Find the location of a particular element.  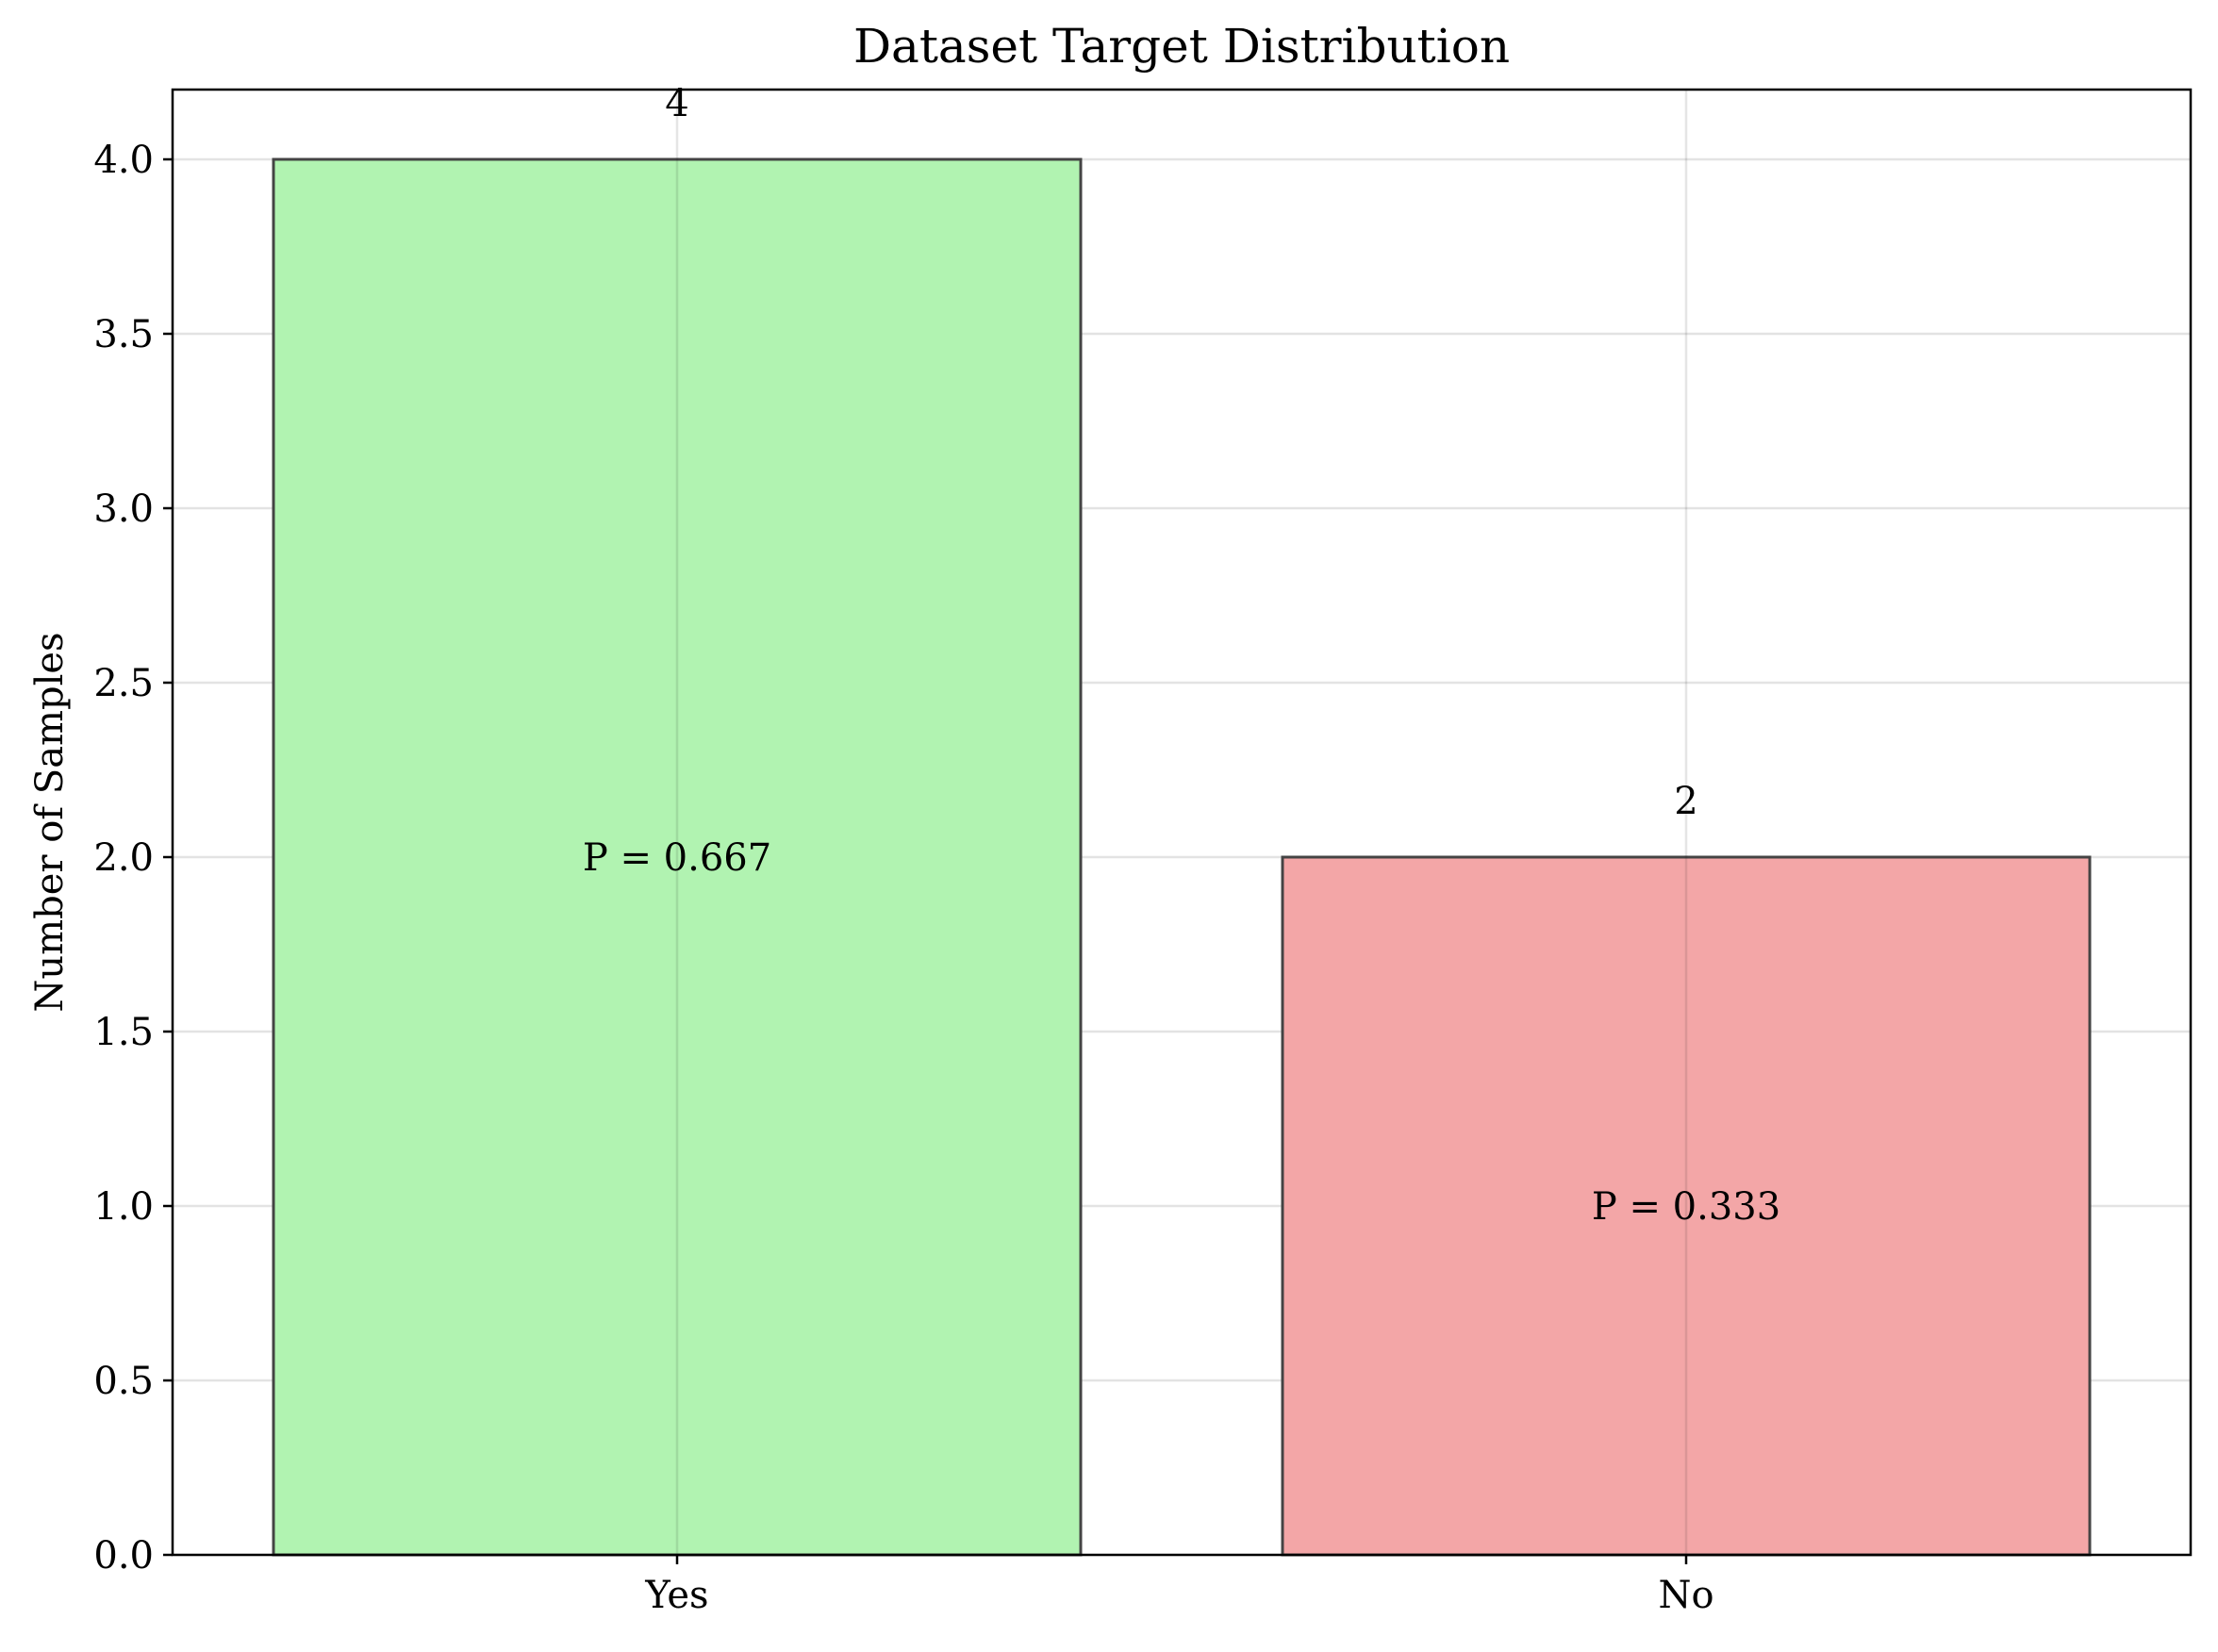

bar-probability-label: P = 0.667 is located at coordinates (677, 858).